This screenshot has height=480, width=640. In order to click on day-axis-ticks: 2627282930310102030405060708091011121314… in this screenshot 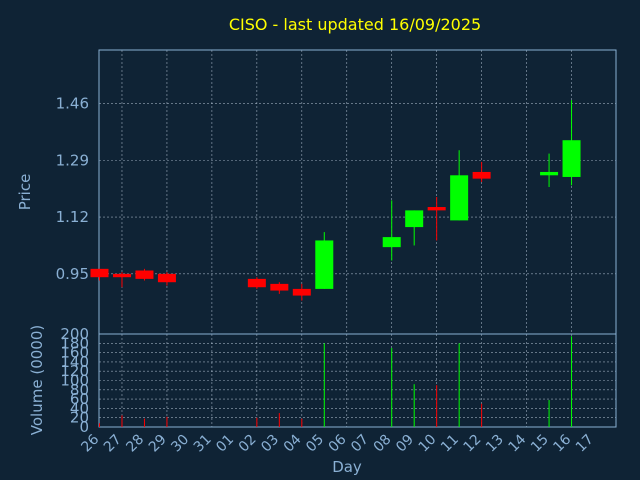, I will do `click(337, 443)`.